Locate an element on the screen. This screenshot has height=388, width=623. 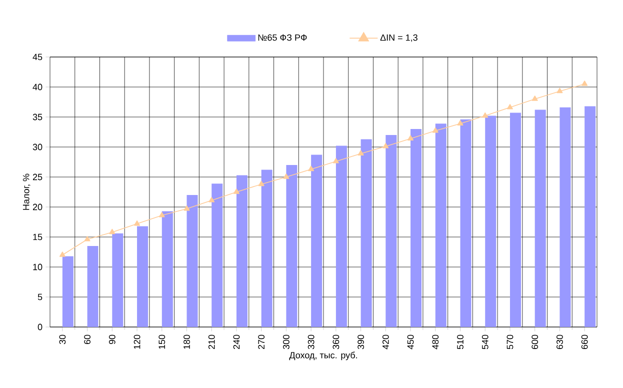
x-tick-label: 660 is located at coordinates (584, 342).